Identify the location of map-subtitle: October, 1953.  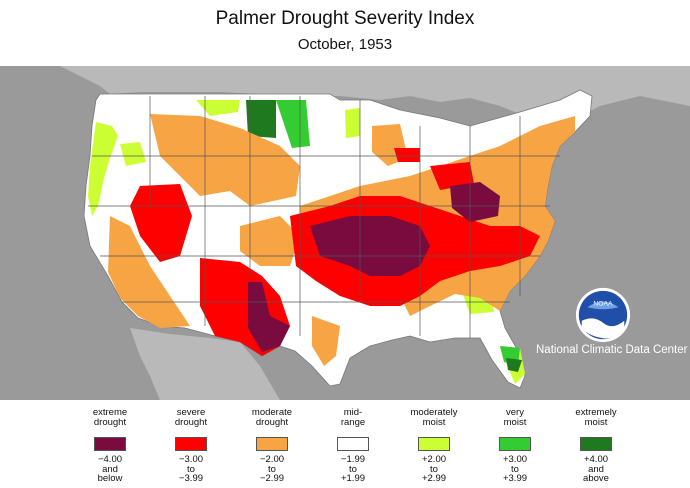
(345, 44).